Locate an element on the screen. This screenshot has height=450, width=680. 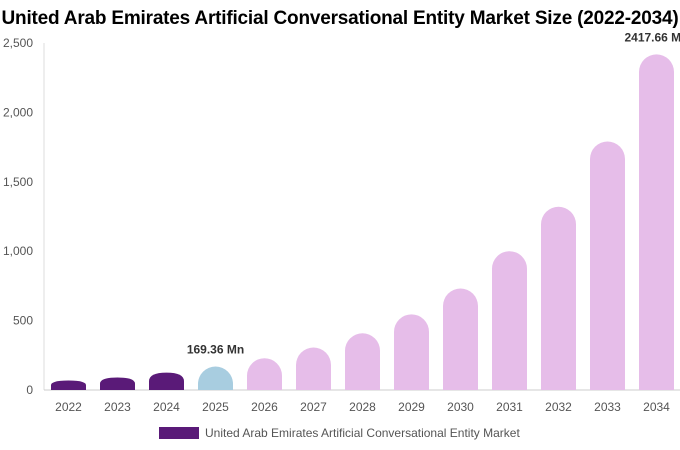
bar-2028 is located at coordinates (362, 361).